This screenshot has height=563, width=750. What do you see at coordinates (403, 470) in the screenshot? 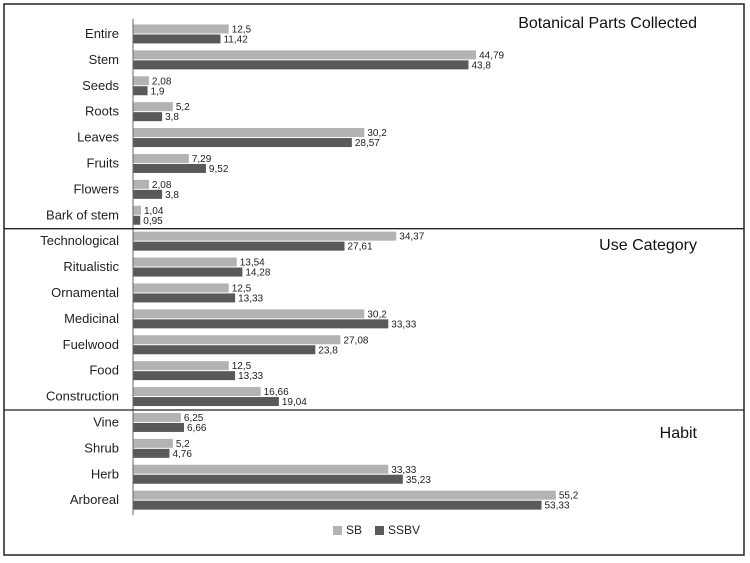
I see `value-label-sb: 33,33` at bounding box center [403, 470].